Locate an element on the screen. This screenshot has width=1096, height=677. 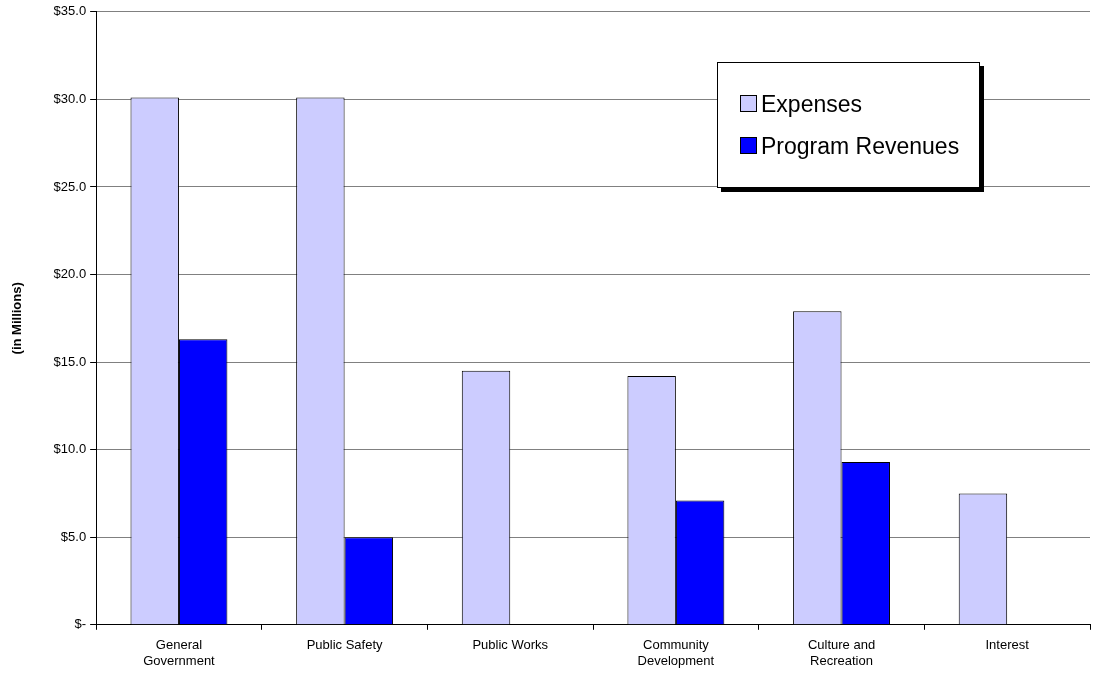
x-tick-label: Culture and Recreation is located at coordinates (841, 652).